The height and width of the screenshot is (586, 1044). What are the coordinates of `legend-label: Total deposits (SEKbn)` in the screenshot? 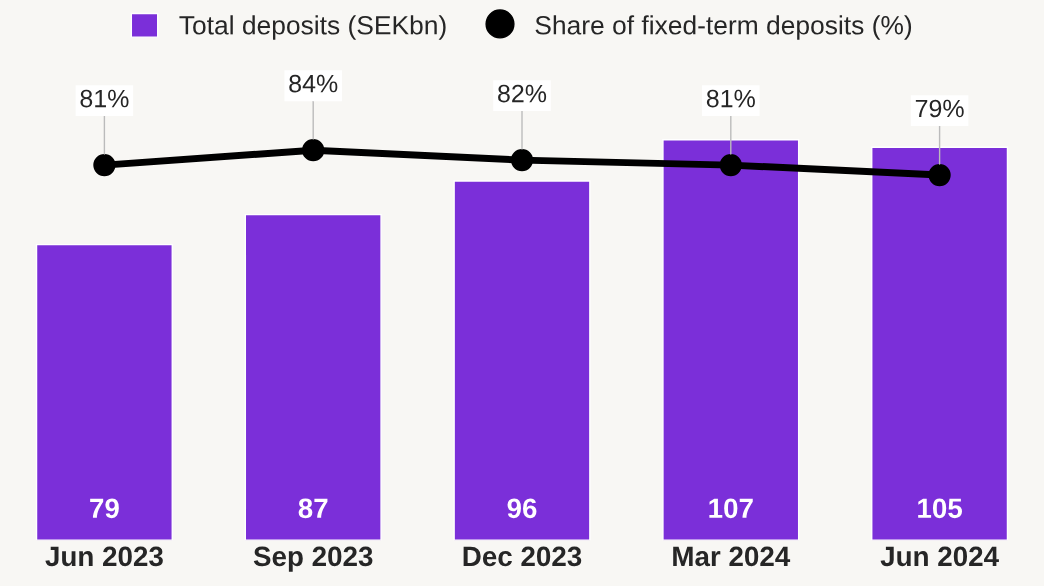 It's located at (312, 27).